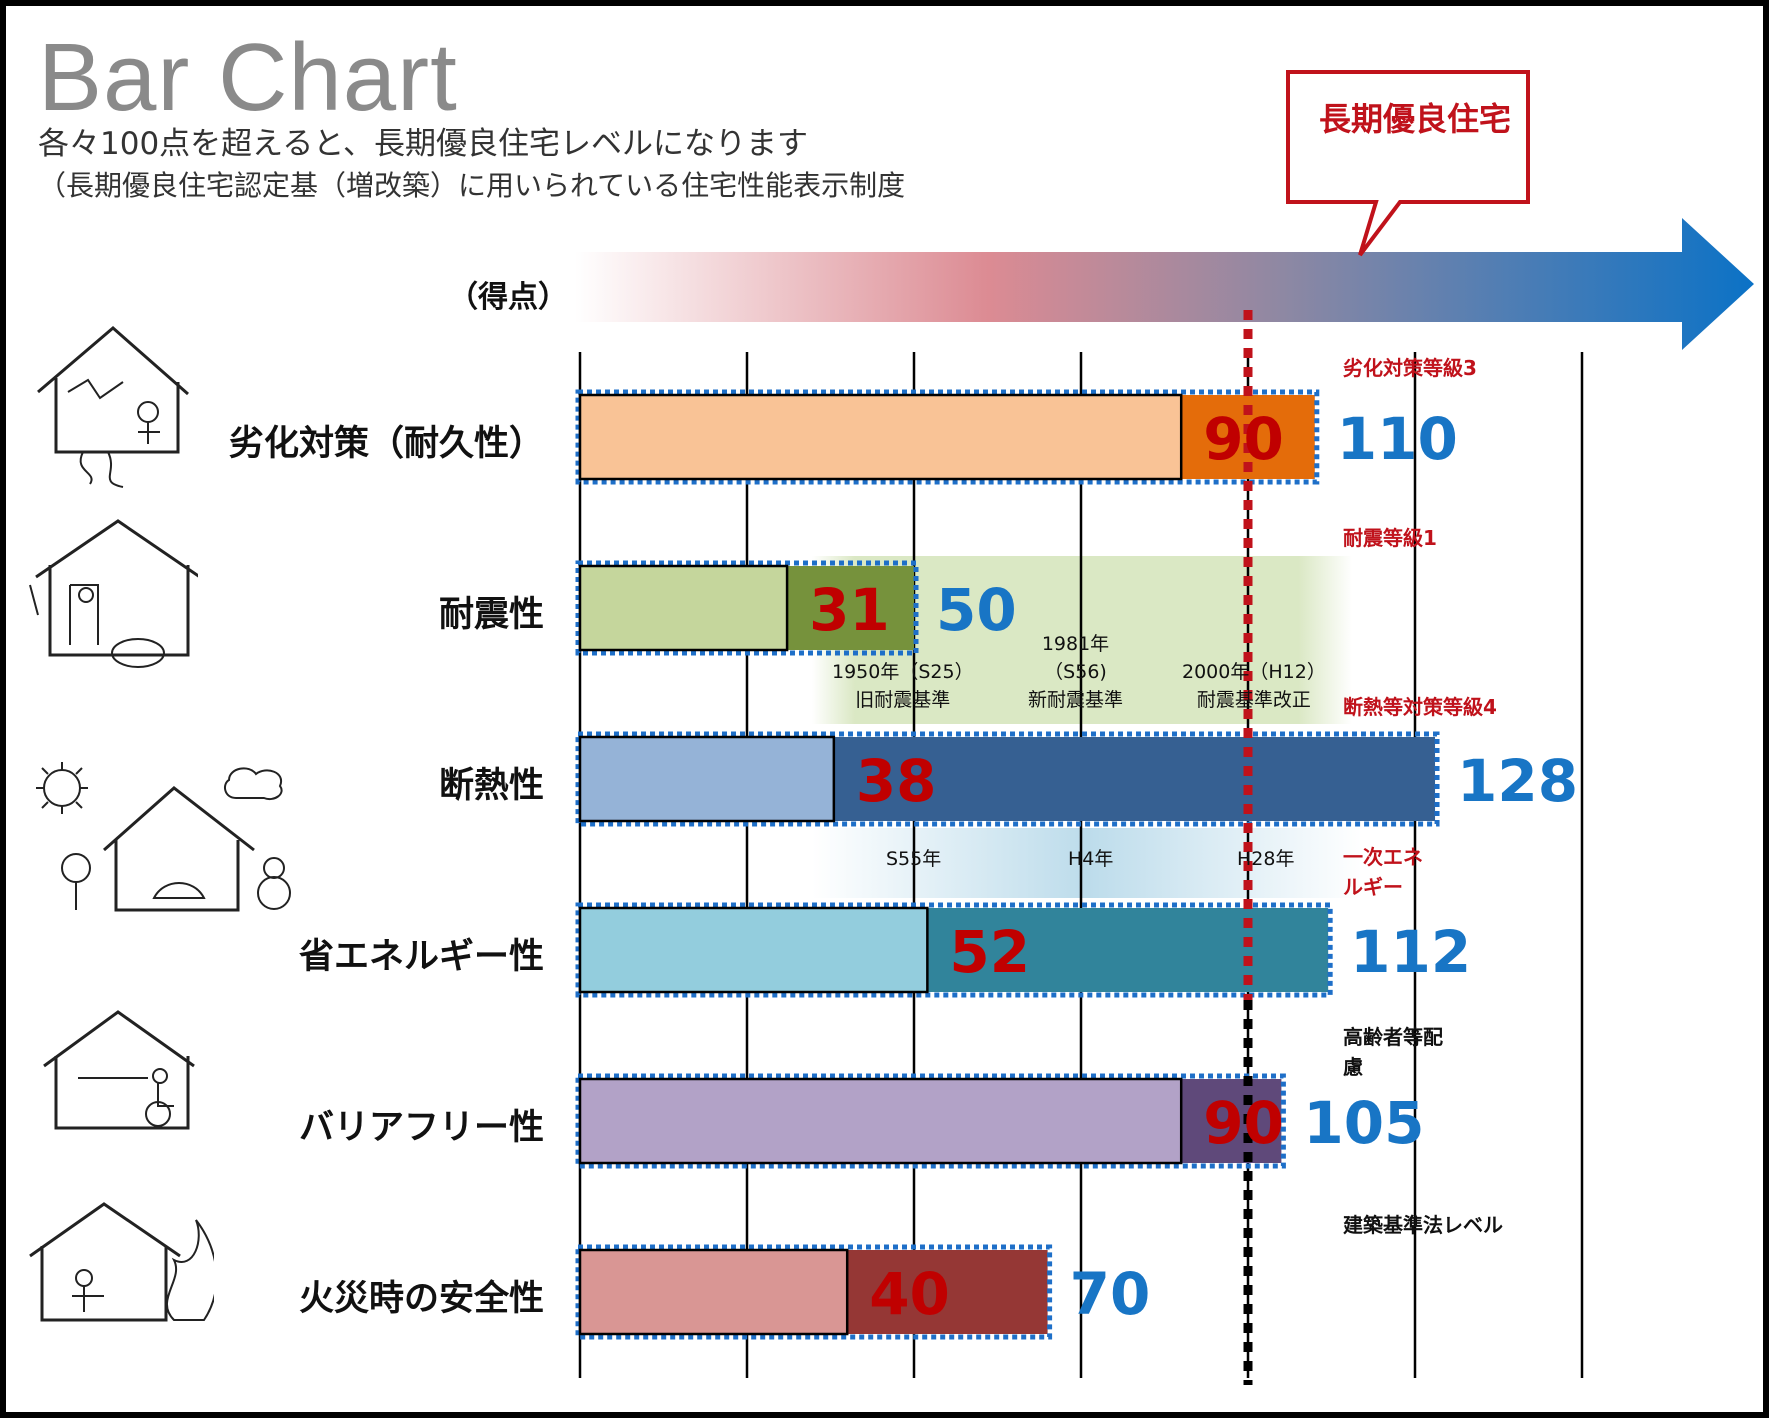  Describe the element at coordinates (1393, 1052) in the screenshot. I see `note-elderly: 高齢者等配慮` at that location.